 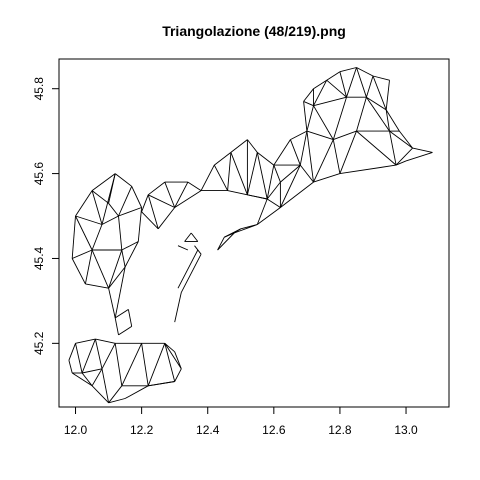 What do you see at coordinates (406, 430) in the screenshot?
I see `x-tick-label: 13.0` at bounding box center [406, 430].